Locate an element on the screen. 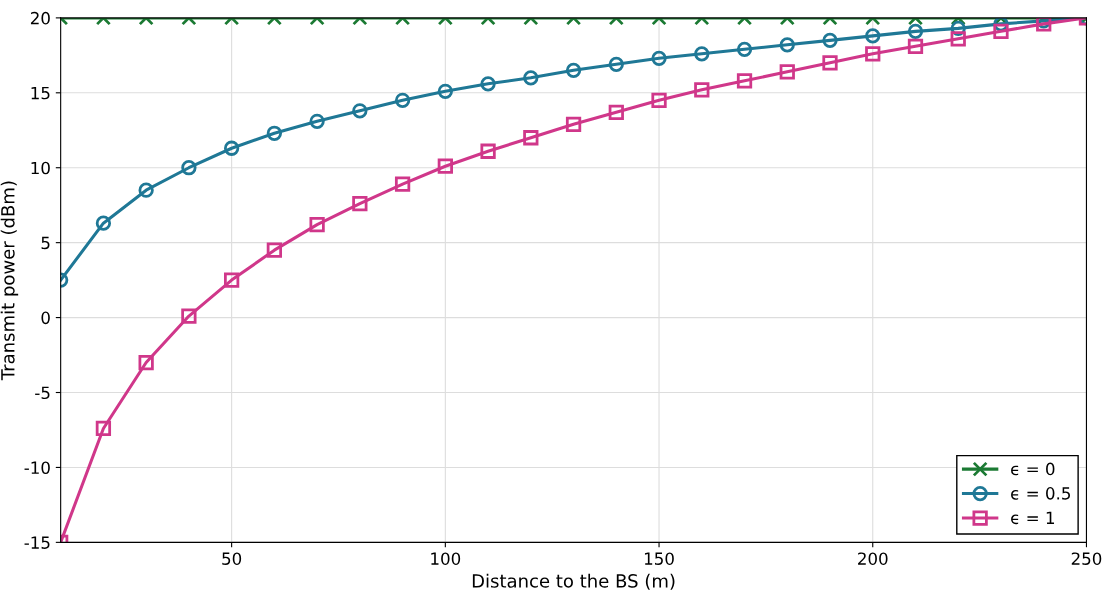 This screenshot has height=596, width=1103. x-axis-title: Distance to the BS (m) is located at coordinates (573, 581).